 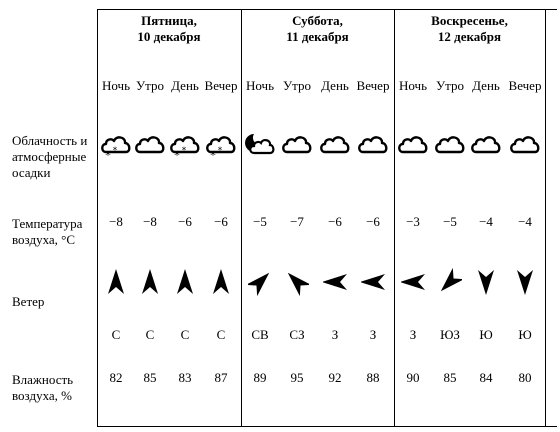 I want to click on humidity-value: 95, so click(x=297, y=377).